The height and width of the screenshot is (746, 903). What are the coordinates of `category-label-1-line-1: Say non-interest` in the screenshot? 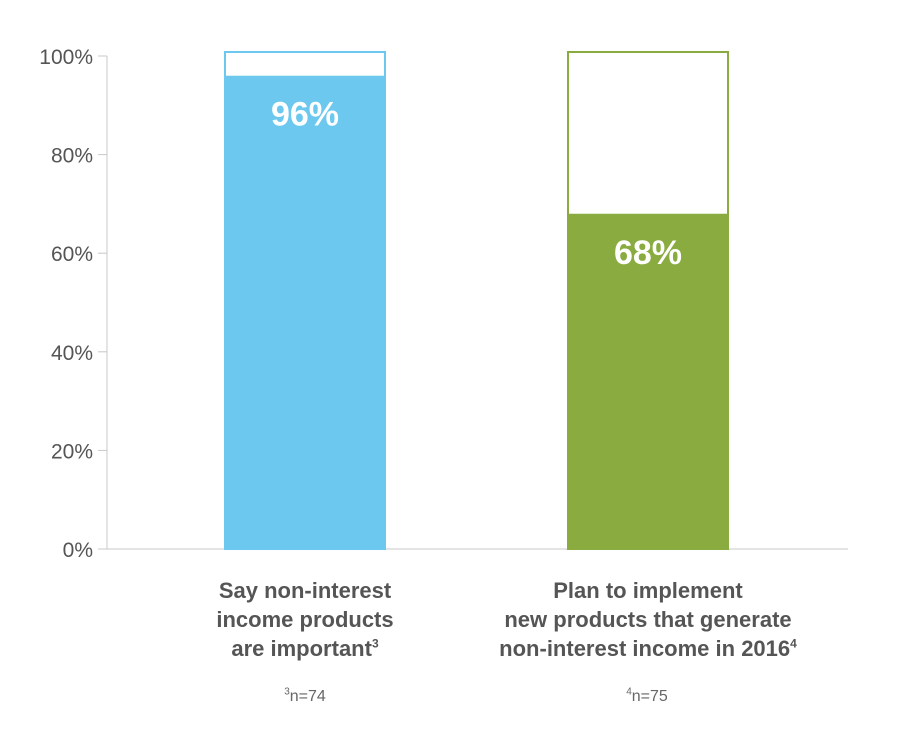 It's located at (305, 590).